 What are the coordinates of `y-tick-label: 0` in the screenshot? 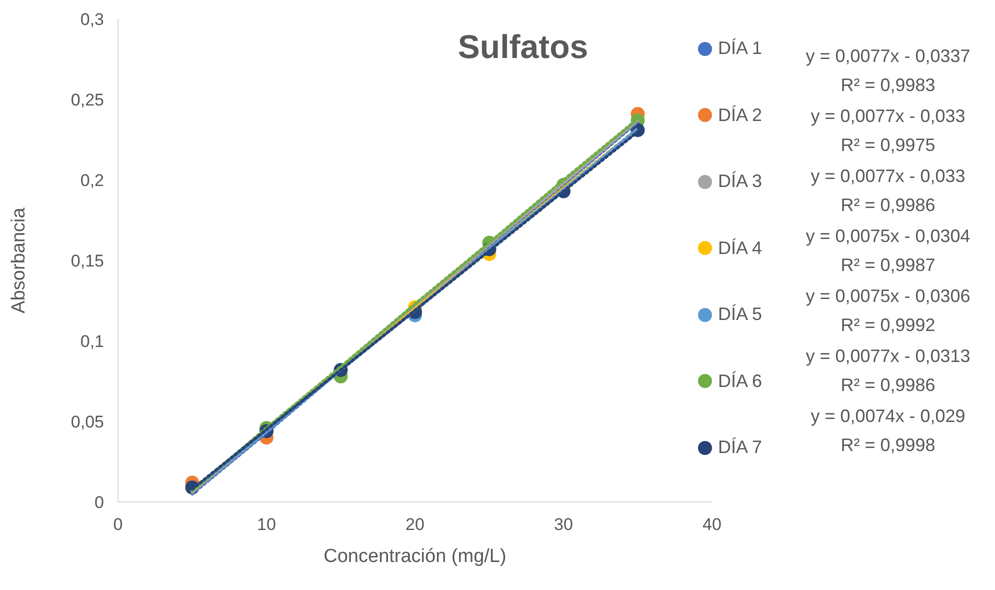 It's located at (99, 502).